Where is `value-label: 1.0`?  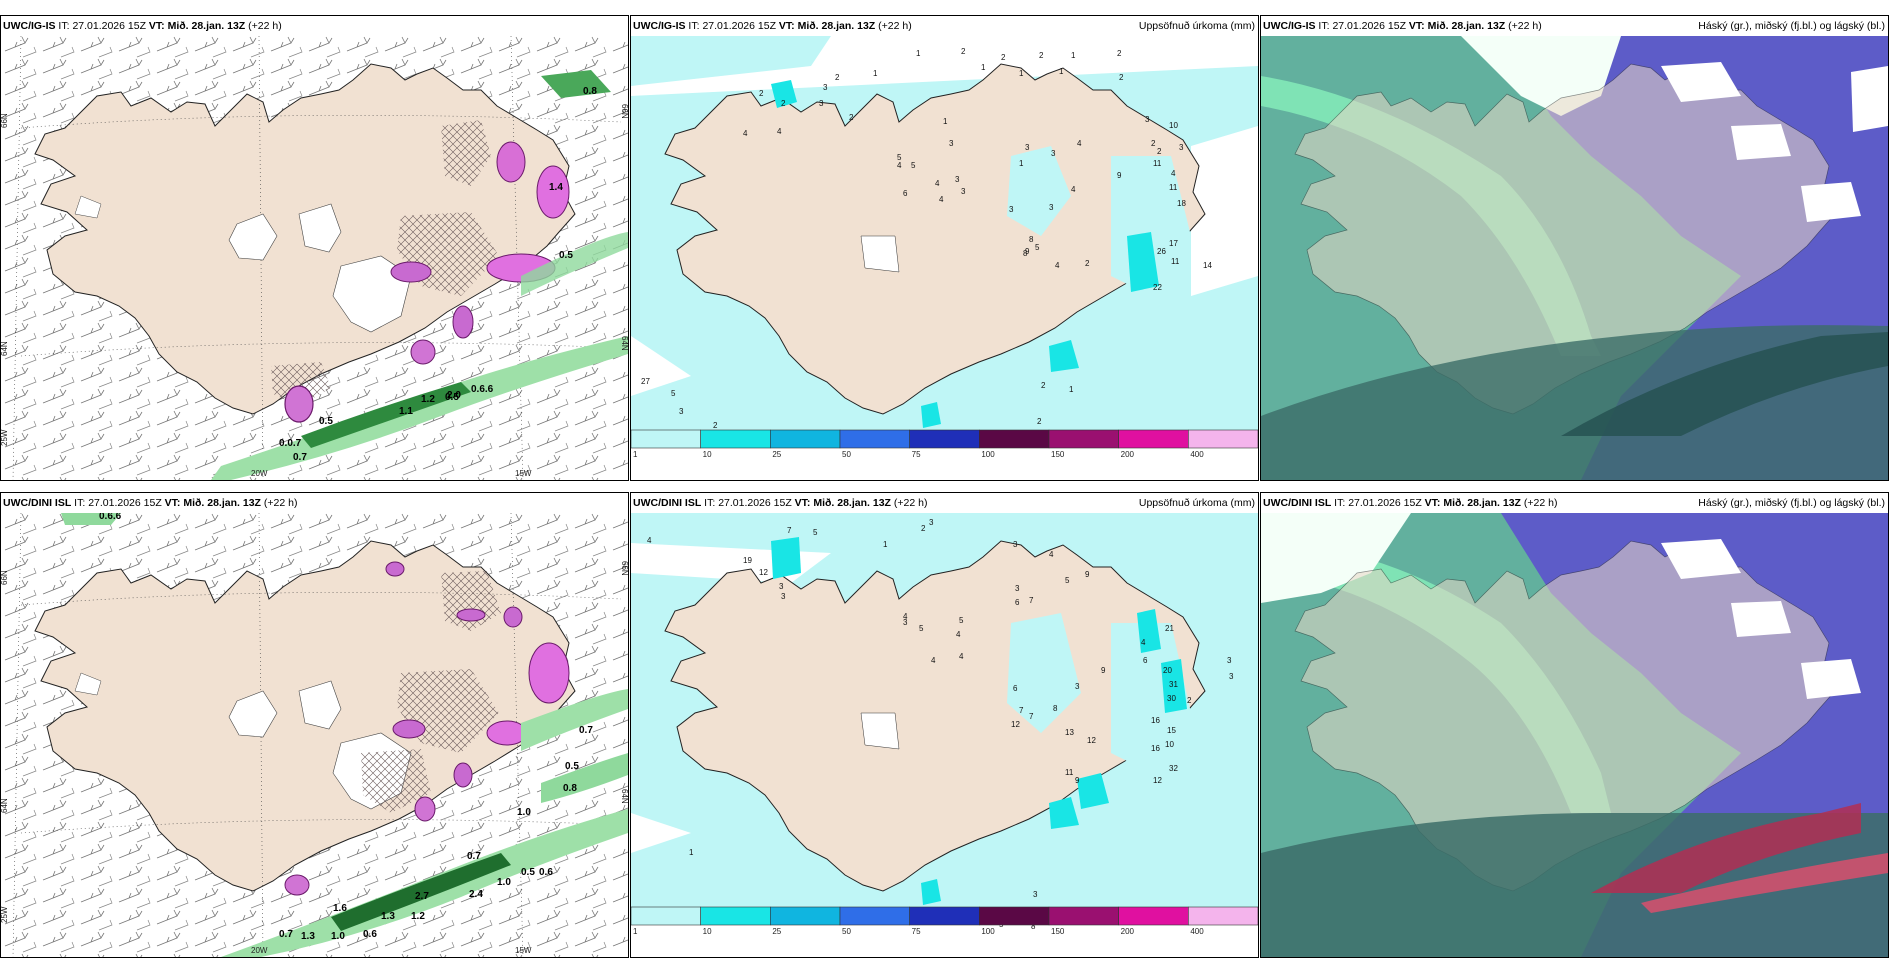 value-label: 1.0 is located at coordinates (338, 936).